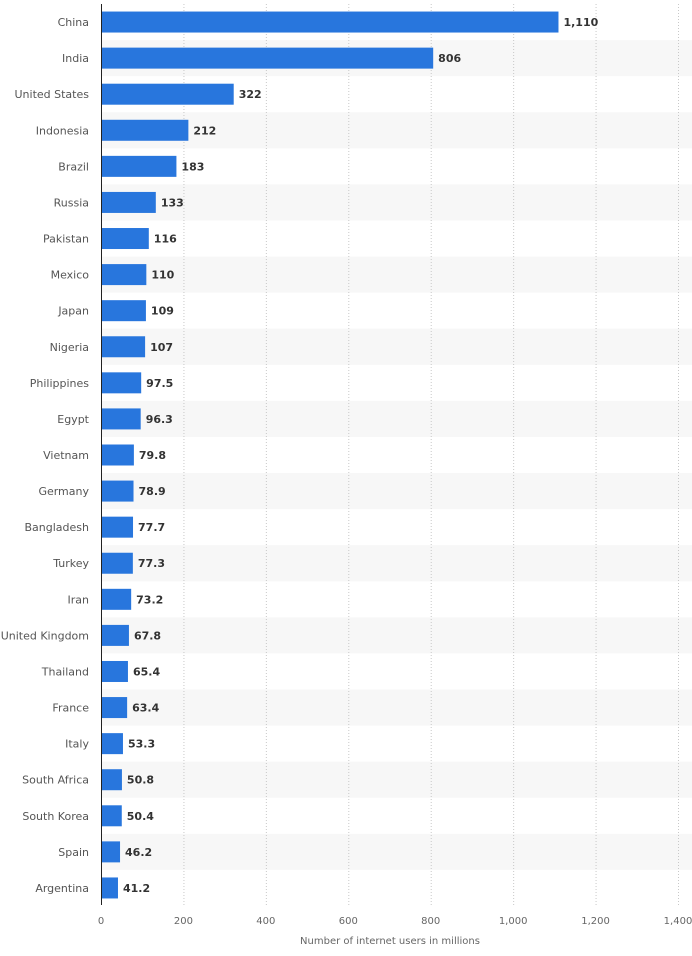 The height and width of the screenshot is (956, 692). What do you see at coordinates (62, 888) in the screenshot?
I see `category-label: Argentina` at bounding box center [62, 888].